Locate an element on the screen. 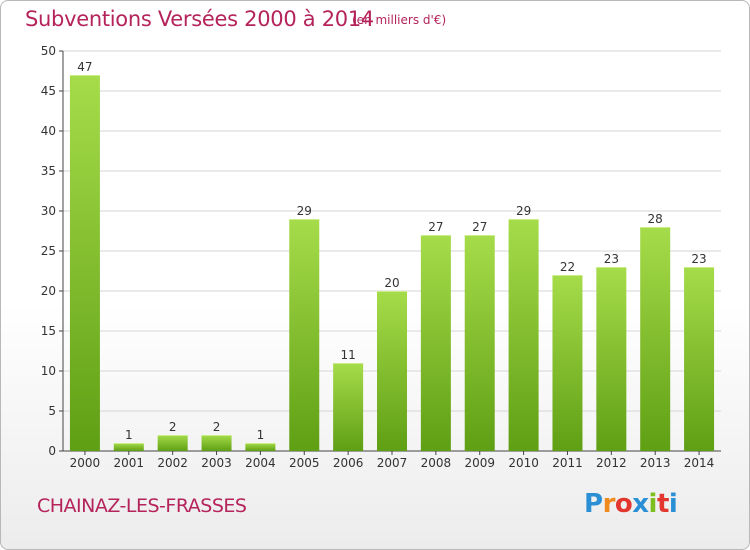 The image size is (750, 550). proxiti-logo: Proxiti is located at coordinates (631, 504).